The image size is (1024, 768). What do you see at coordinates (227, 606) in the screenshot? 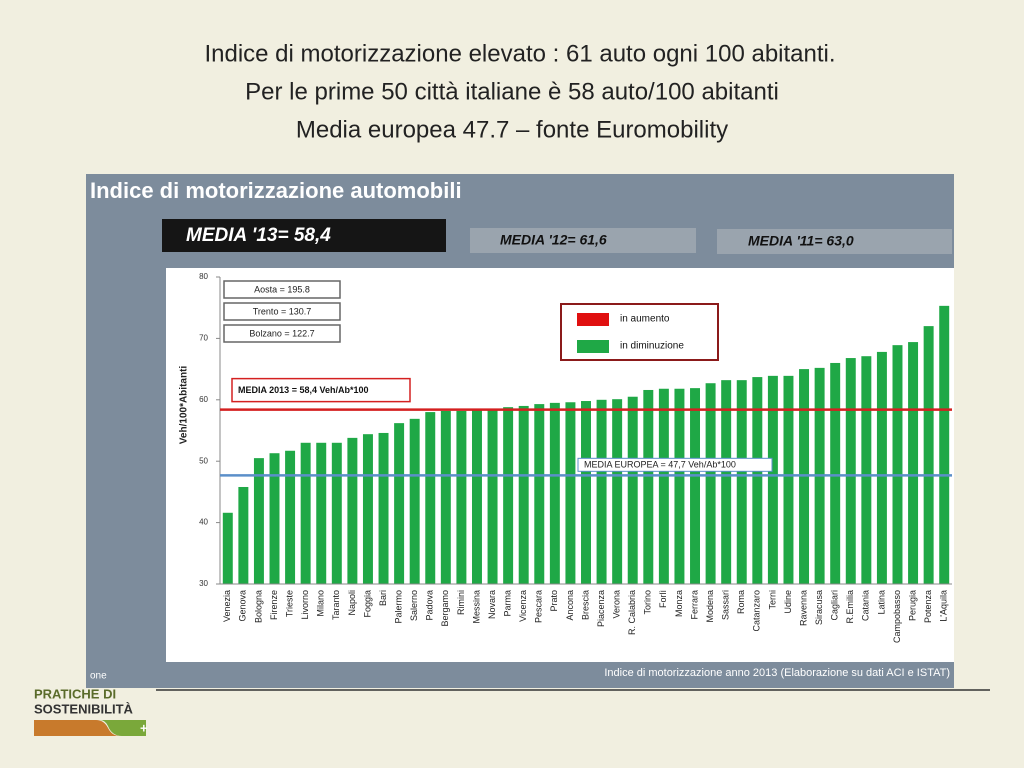
I see `x-tick-label: Venezia` at bounding box center [227, 606].